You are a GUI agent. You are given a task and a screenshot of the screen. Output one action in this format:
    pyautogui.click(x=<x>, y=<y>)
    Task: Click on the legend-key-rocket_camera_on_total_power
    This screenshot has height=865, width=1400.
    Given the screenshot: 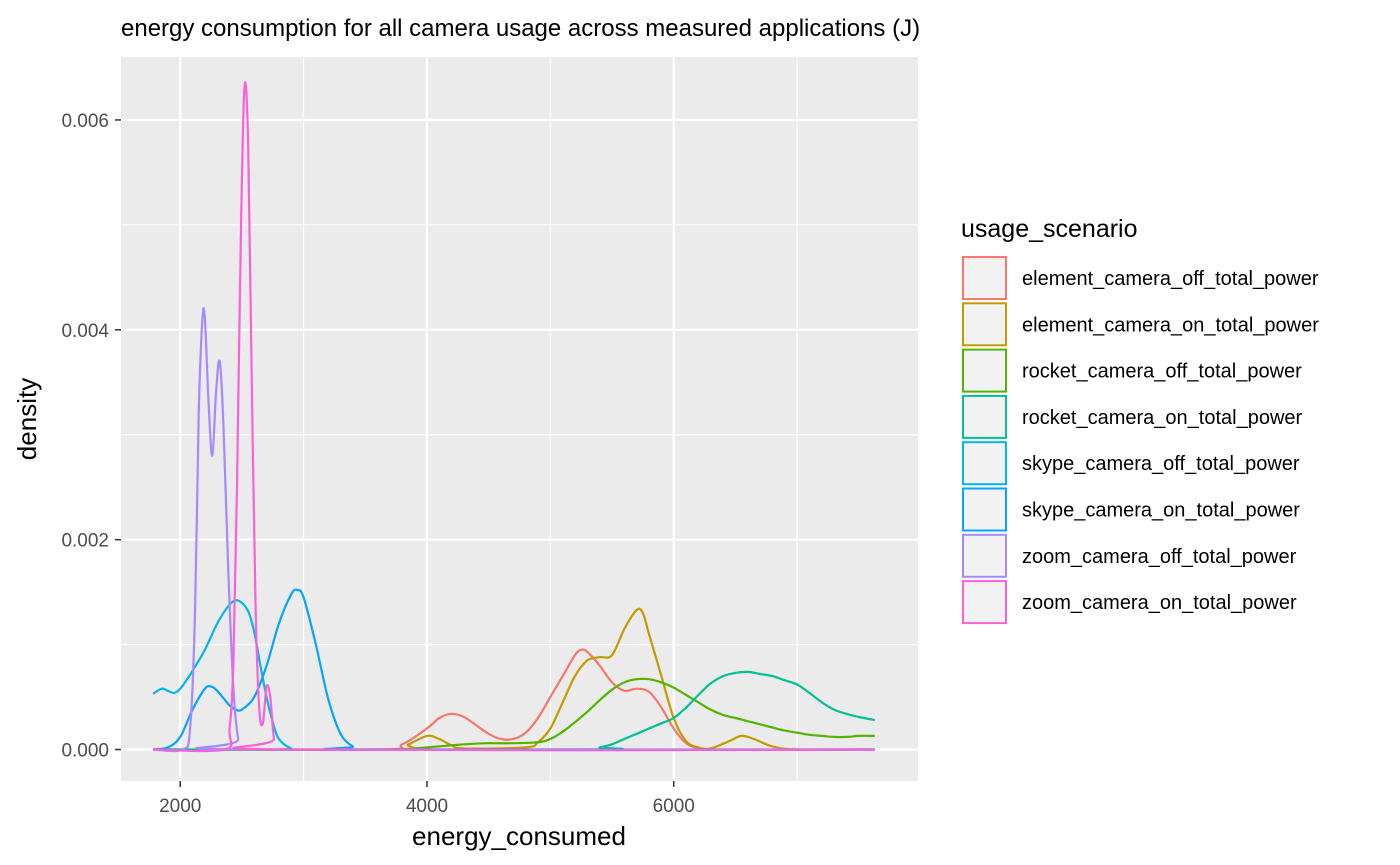 What is the action you would take?
    pyautogui.click(x=984, y=416)
    